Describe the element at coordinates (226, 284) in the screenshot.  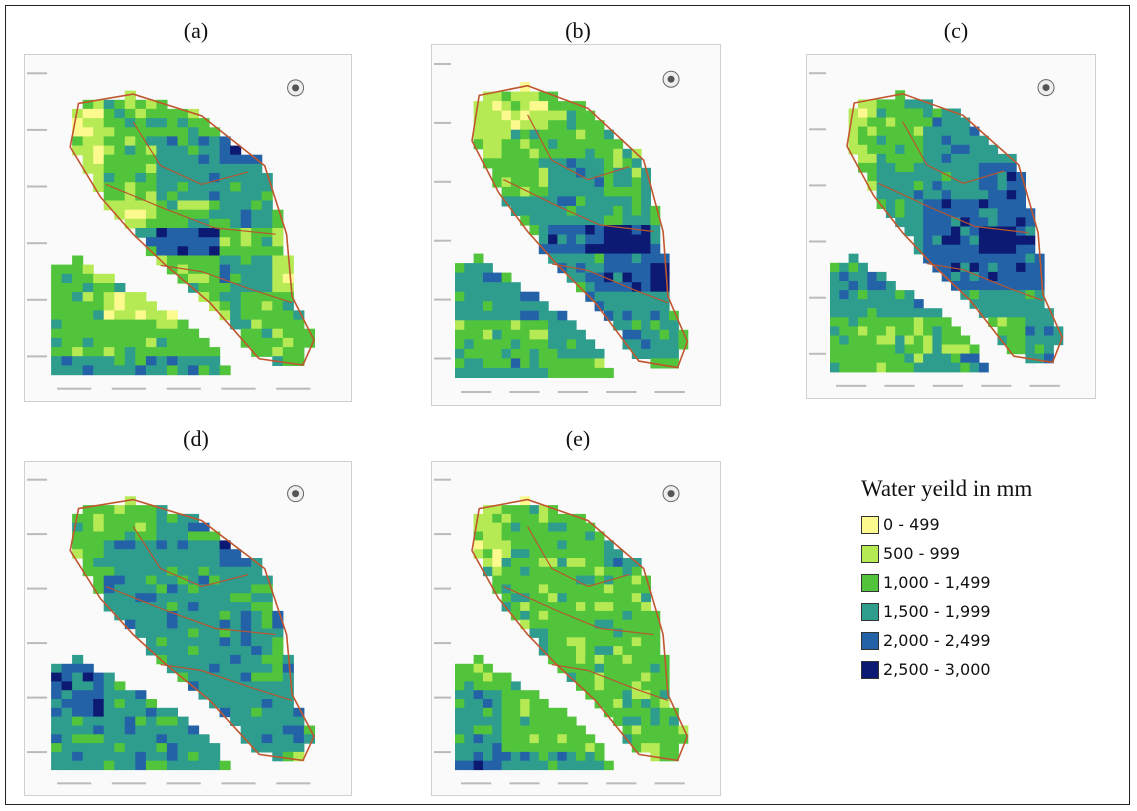
I see `basin-boundary` at that location.